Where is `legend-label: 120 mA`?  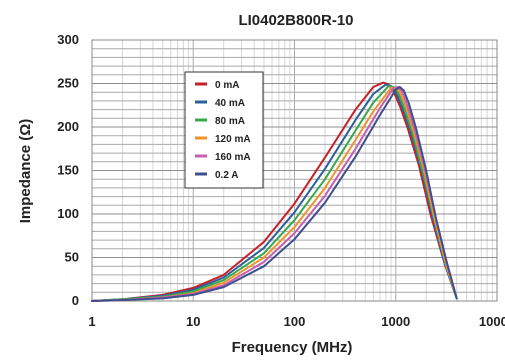
legend-label: 120 mA is located at coordinates (233, 139).